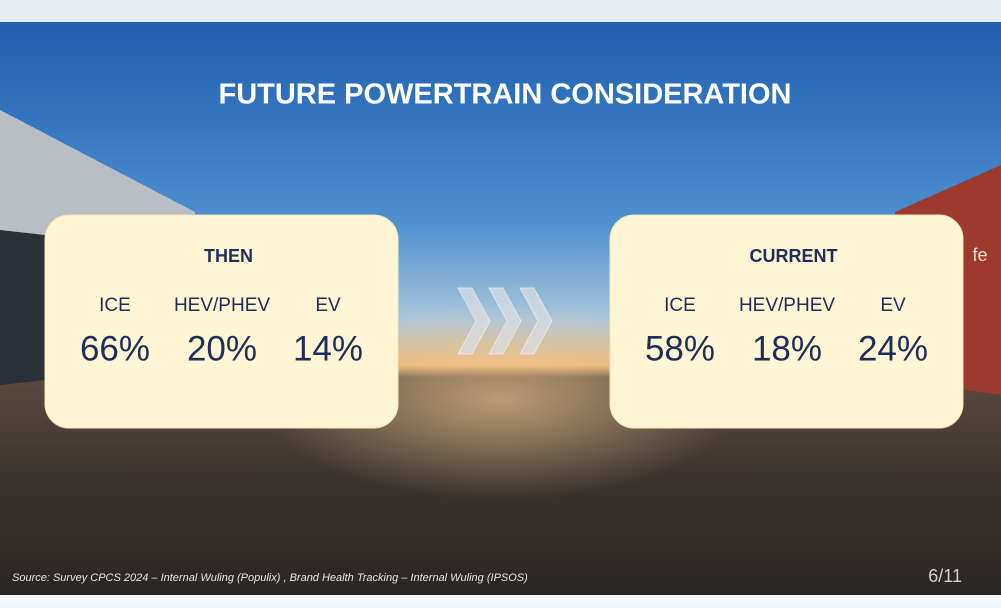 The width and height of the screenshot is (1001, 608). I want to click on item-value: 18%, so click(787, 348).